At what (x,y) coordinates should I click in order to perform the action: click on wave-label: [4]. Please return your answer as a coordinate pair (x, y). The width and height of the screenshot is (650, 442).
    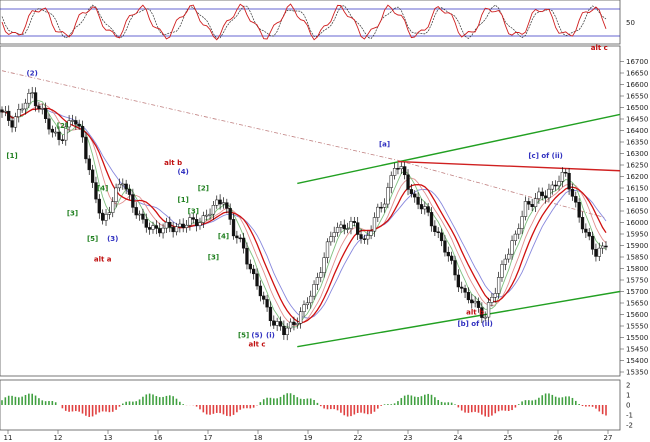
    Looking at the image, I should click on (223, 237).